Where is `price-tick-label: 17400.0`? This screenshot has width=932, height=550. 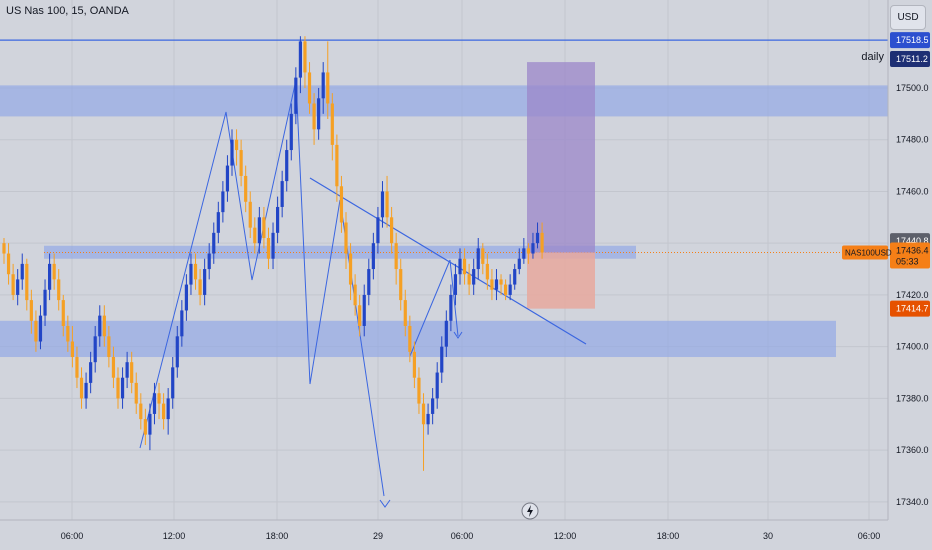
price-tick-label: 17400.0 is located at coordinates (912, 347).